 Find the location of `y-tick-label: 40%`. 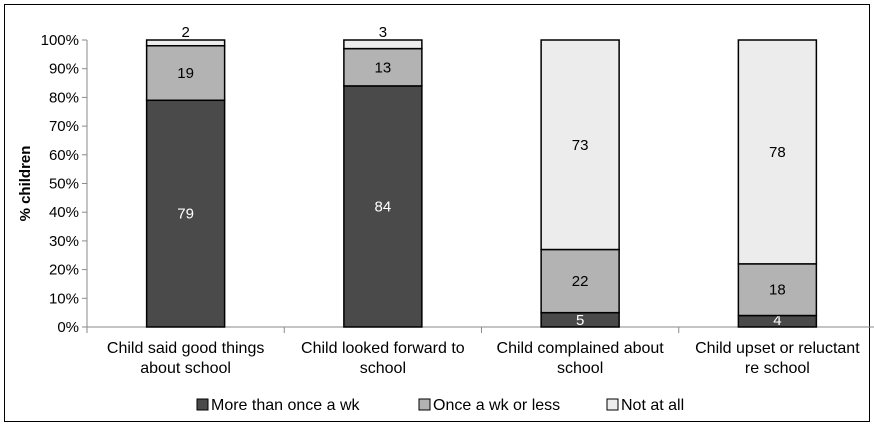

y-tick-label: 40% is located at coordinates (64, 212).